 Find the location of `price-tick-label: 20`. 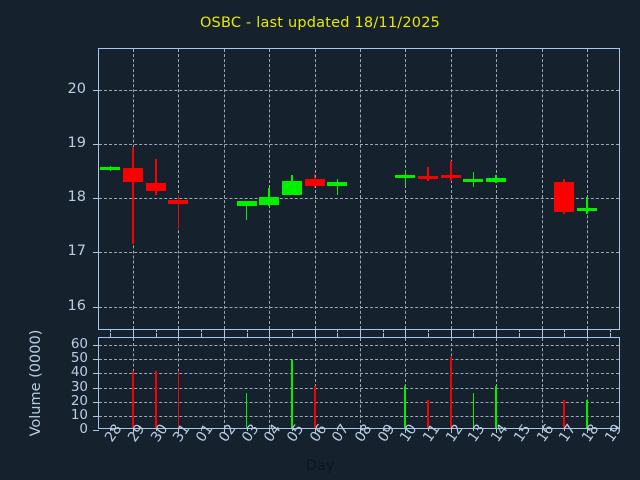

price-tick-label: 20 is located at coordinates (76, 88).